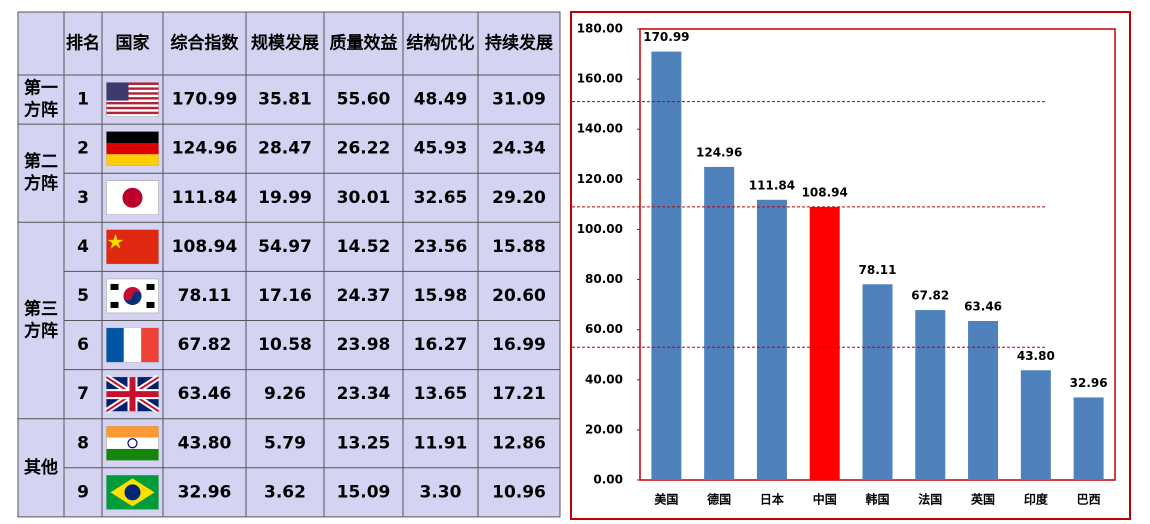 The height and width of the screenshot is (524, 1150). I want to click on data-label: 170.99, so click(666, 37).